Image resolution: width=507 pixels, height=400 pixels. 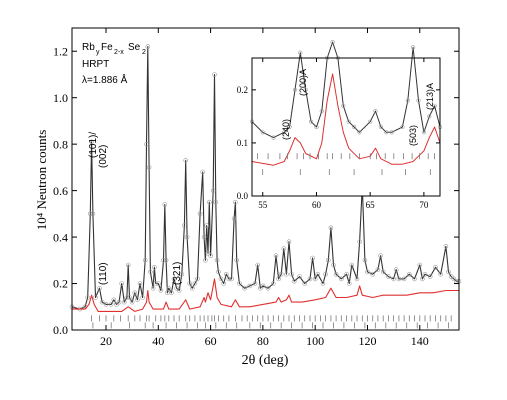 I want to click on main-x-tick-label: 120, so click(x=367, y=341).